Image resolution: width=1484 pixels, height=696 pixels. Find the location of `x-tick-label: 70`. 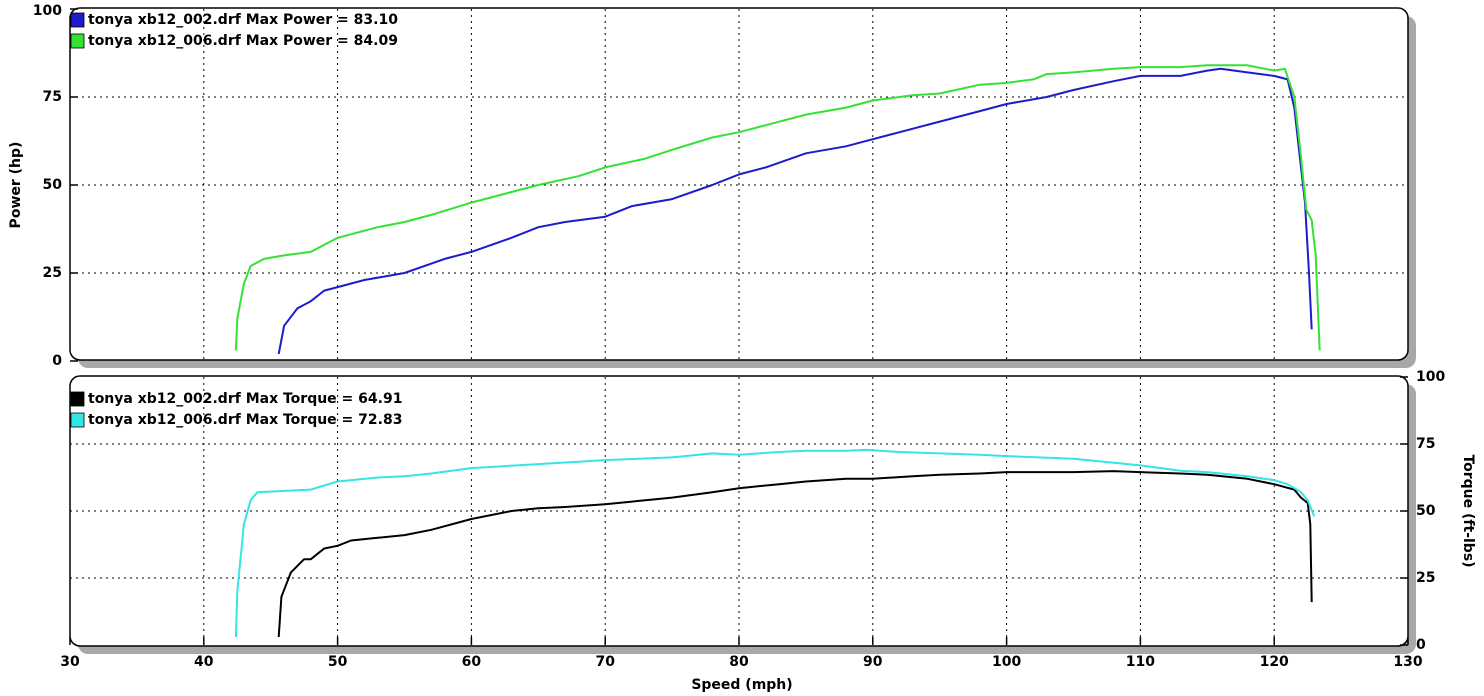

x-tick-label: 70 is located at coordinates (605, 662).